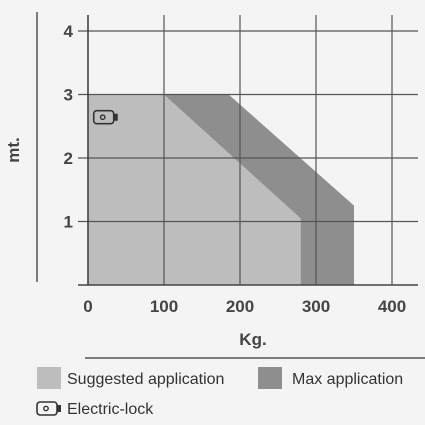 This screenshot has width=425, height=425. Describe the element at coordinates (110, 409) in the screenshot. I see `legend-label-electric-lock: Electric-lock` at that location.